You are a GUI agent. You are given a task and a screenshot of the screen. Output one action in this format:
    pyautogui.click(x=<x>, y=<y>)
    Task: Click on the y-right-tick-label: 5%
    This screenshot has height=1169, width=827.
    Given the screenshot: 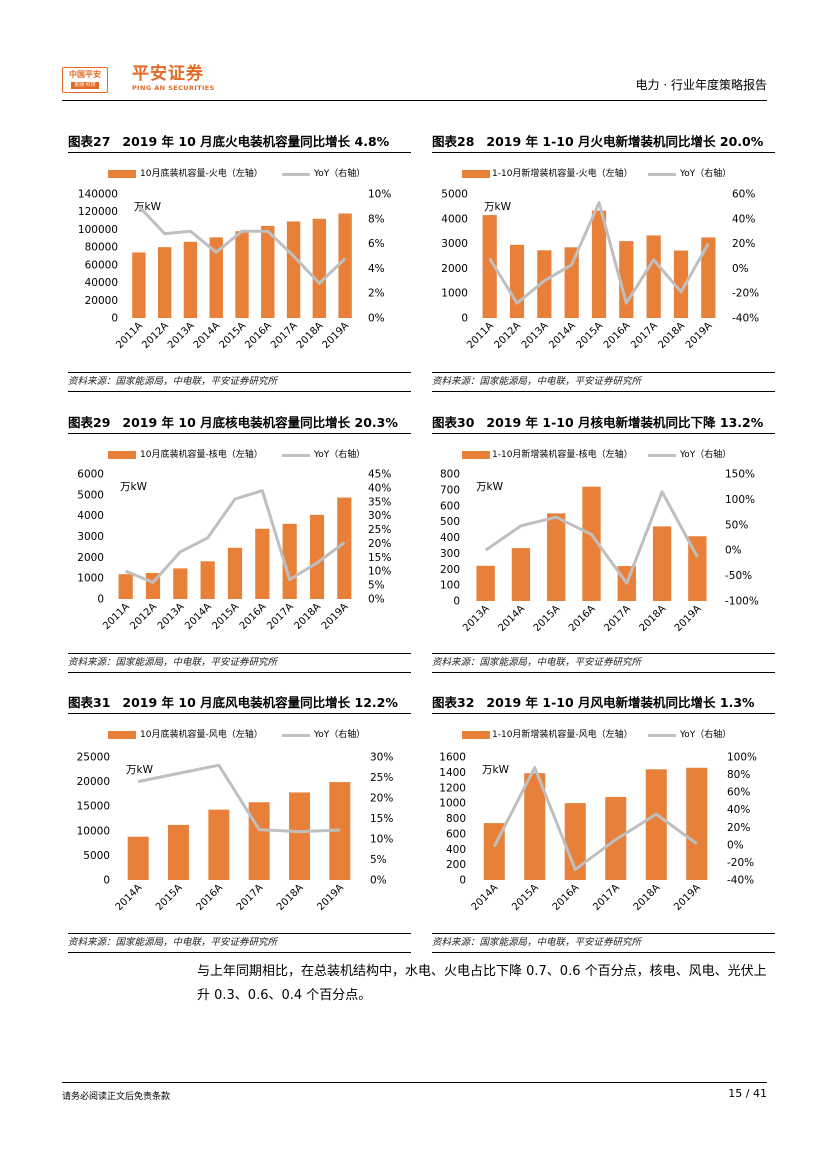 What is the action you would take?
    pyautogui.click(x=376, y=586)
    